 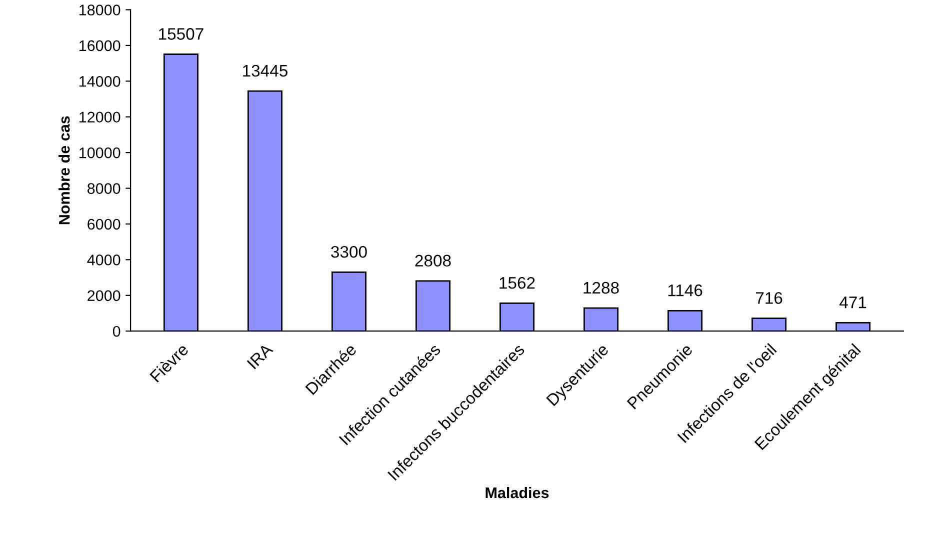 What do you see at coordinates (104, 224) in the screenshot?
I see `y-tick-label: 6000` at bounding box center [104, 224].